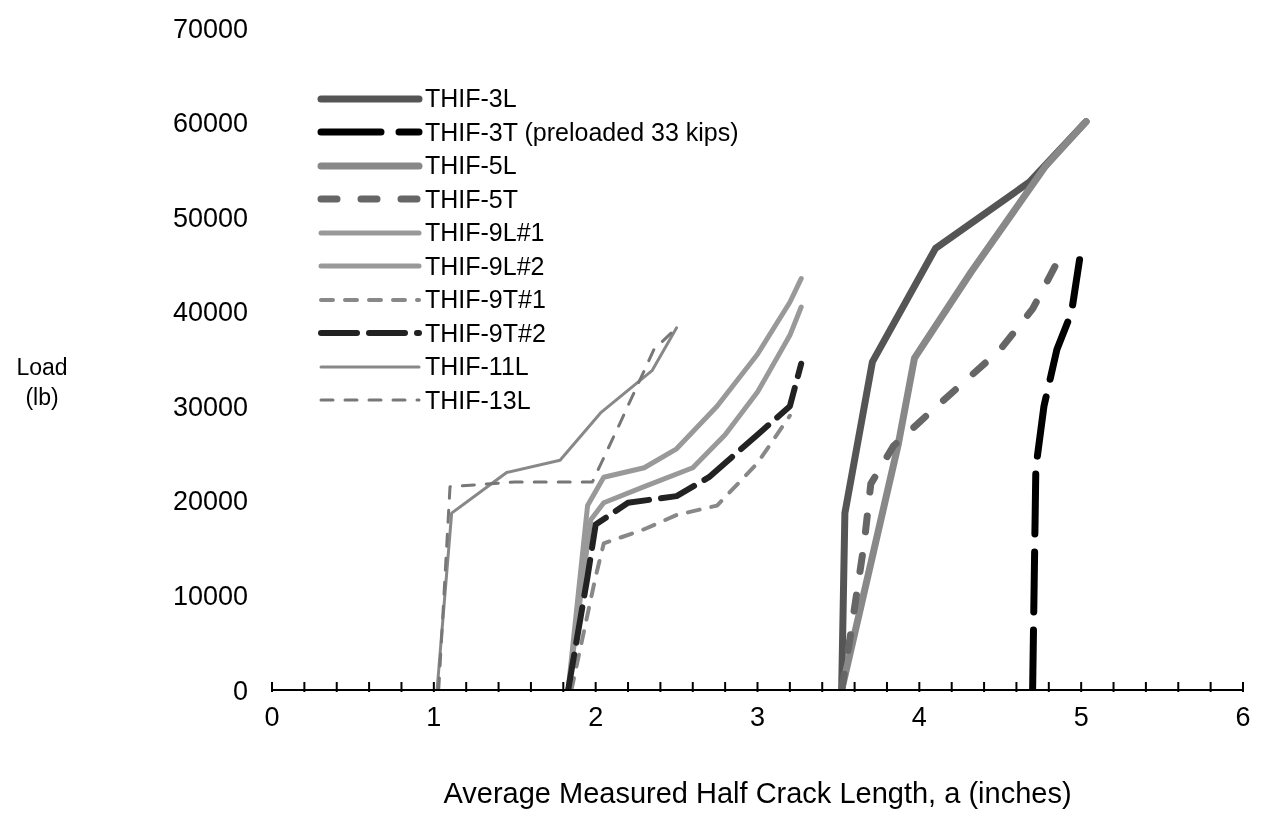 This screenshot has height=815, width=1267. Describe the element at coordinates (210, 312) in the screenshot. I see `y-tick-label: 40000` at that location.